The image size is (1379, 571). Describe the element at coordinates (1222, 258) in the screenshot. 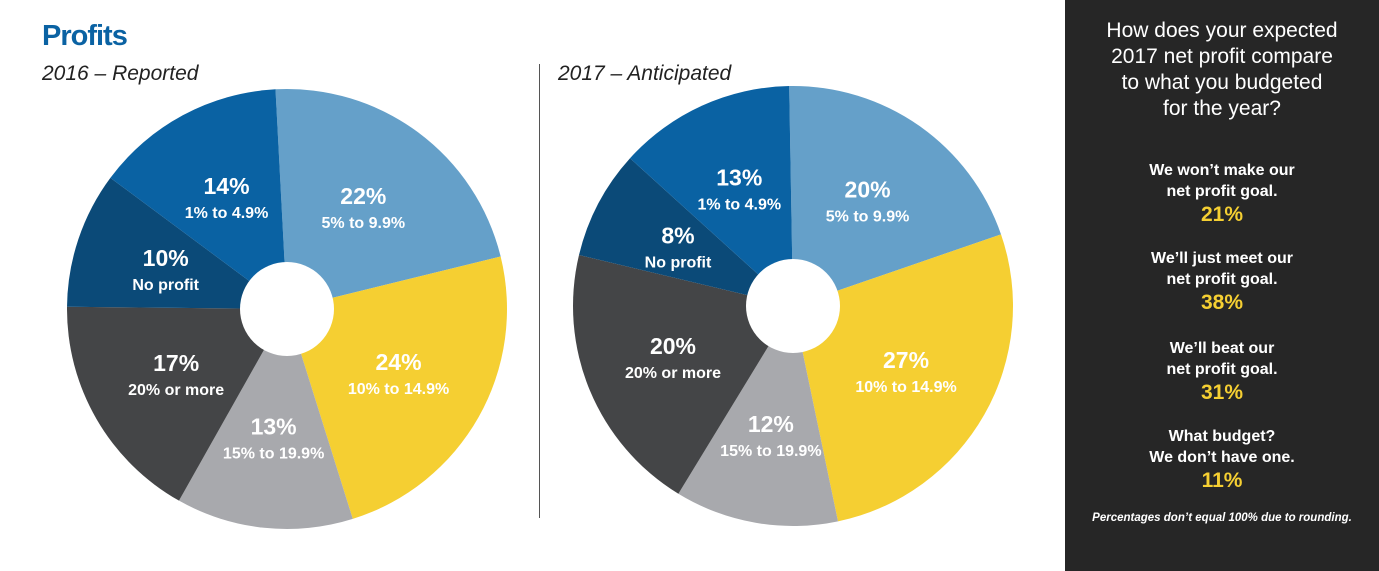

I see `answer-line: We’ll just meet our` at that location.